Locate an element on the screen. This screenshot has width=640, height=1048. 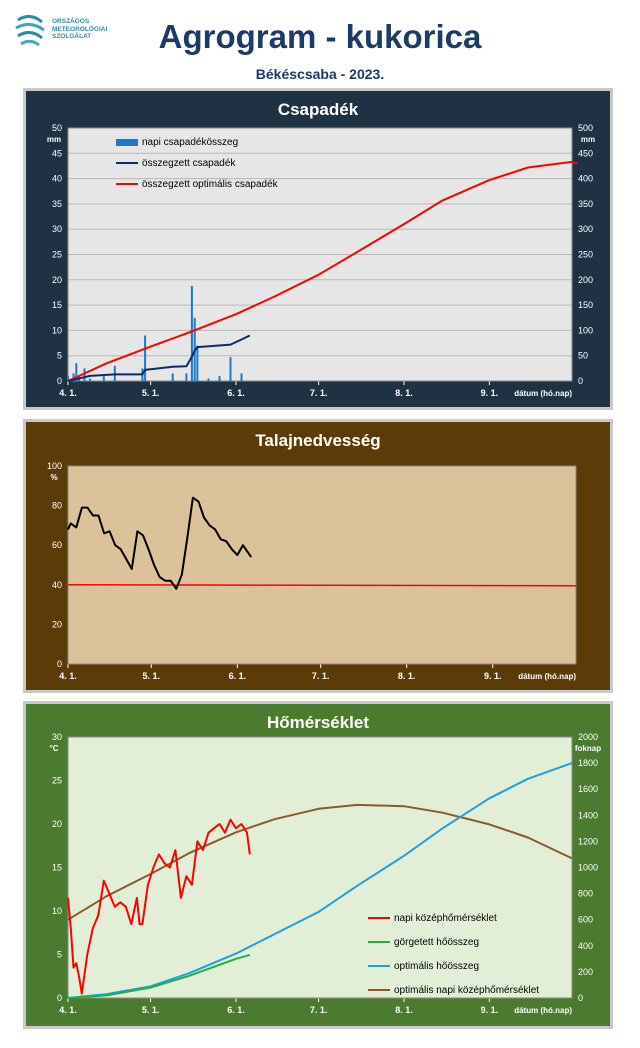
legend-label: napi csapadékösszeg is located at coordinates (190, 142).